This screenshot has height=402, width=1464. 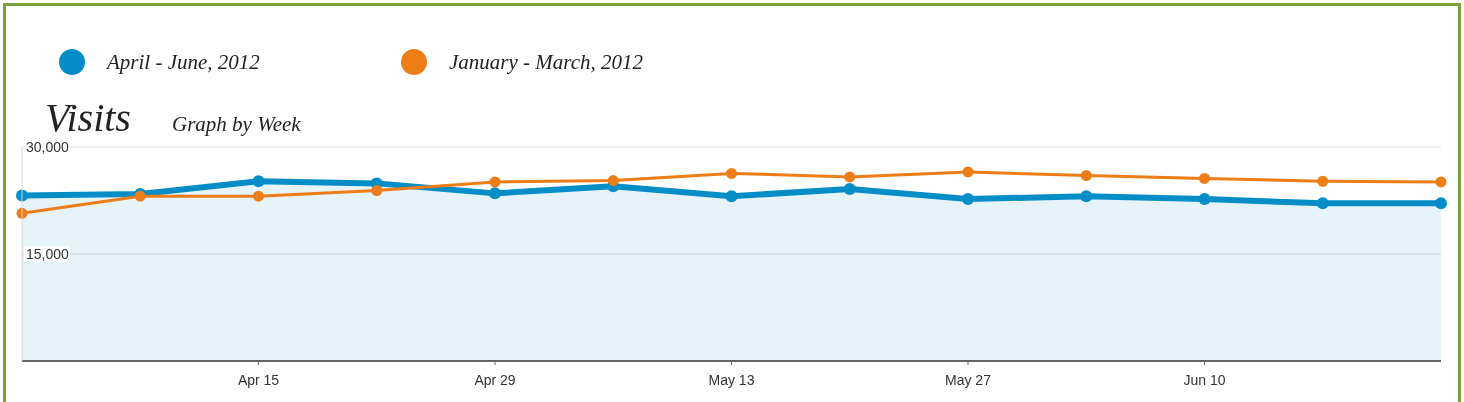 I want to click on x-tick-label: May 27, so click(x=968, y=380).